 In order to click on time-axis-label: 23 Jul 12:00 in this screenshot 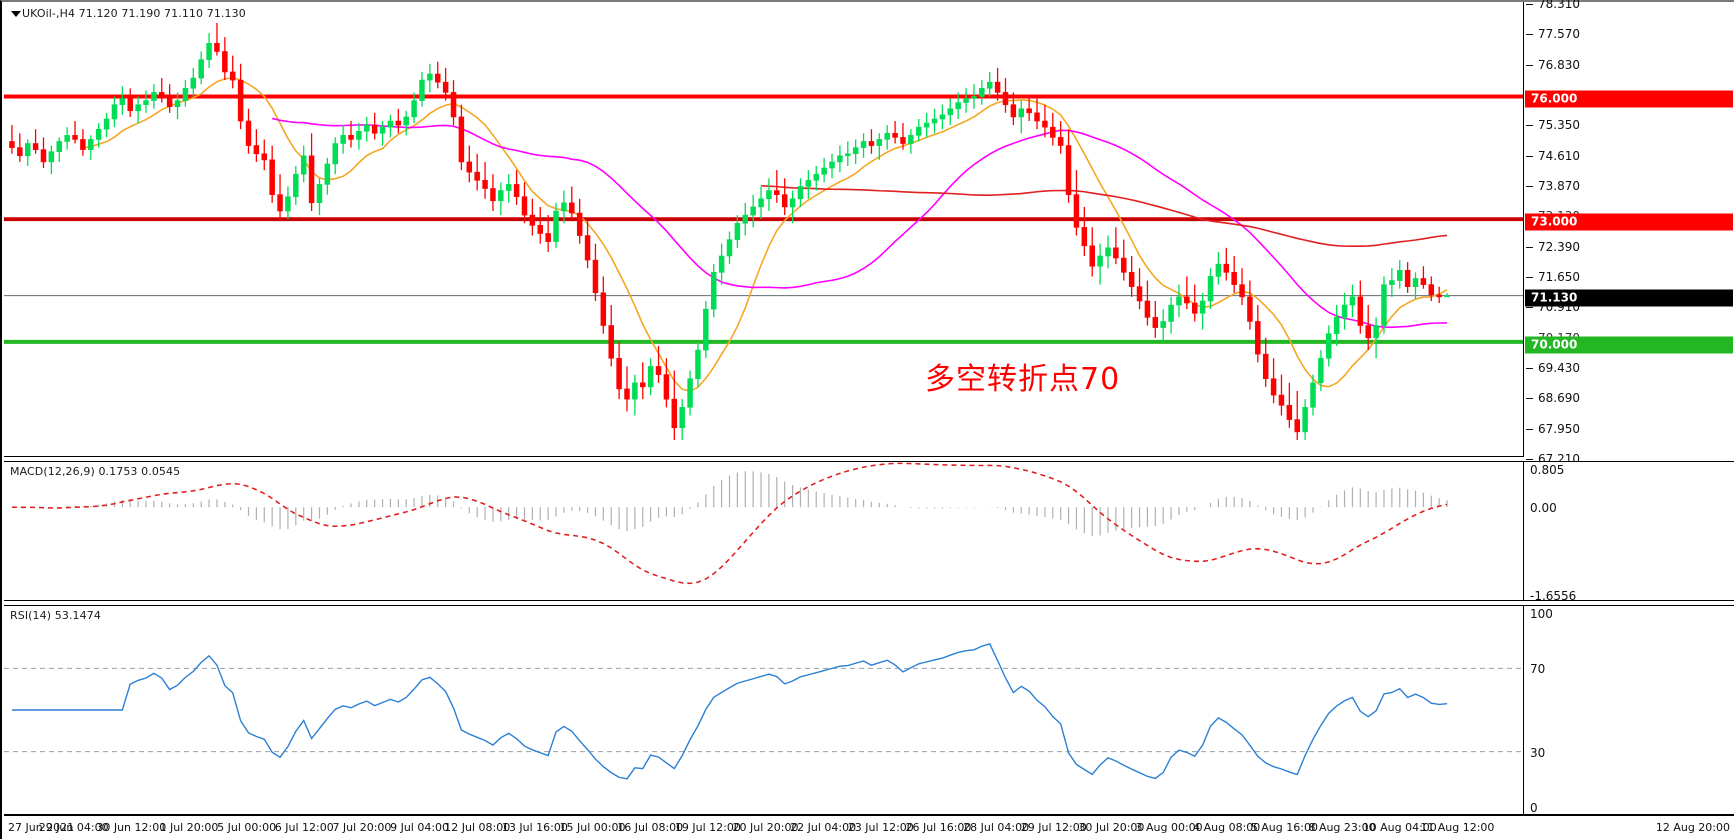, I will do `click(880, 827)`.